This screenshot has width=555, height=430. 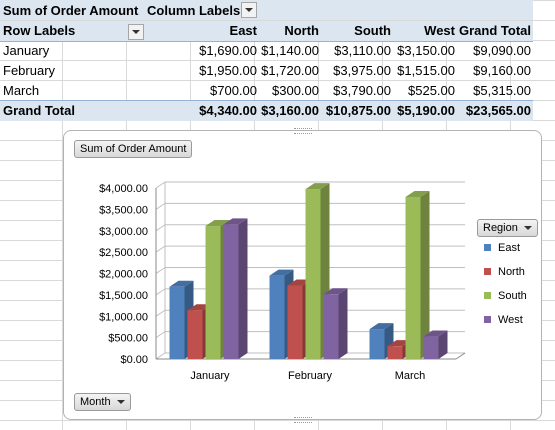 What do you see at coordinates (502, 50) in the screenshot?
I see `value-cell: $9,090.00` at bounding box center [502, 50].